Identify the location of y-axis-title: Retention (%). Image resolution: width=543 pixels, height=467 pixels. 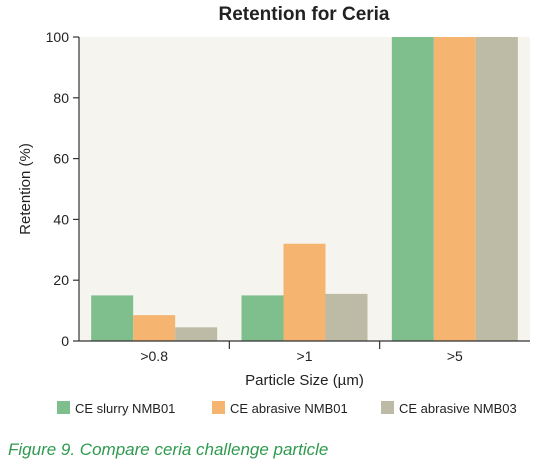
(25, 189).